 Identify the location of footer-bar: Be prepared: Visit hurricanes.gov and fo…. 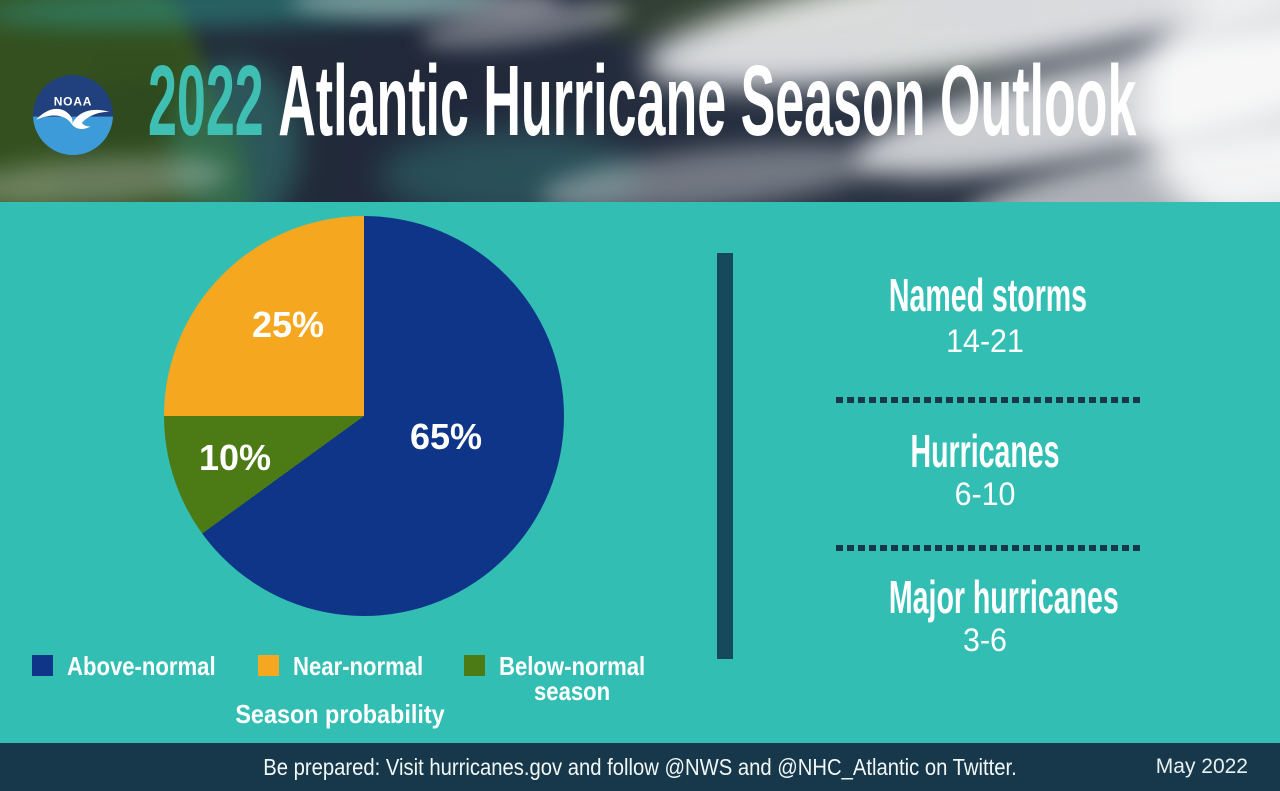
(640, 767).